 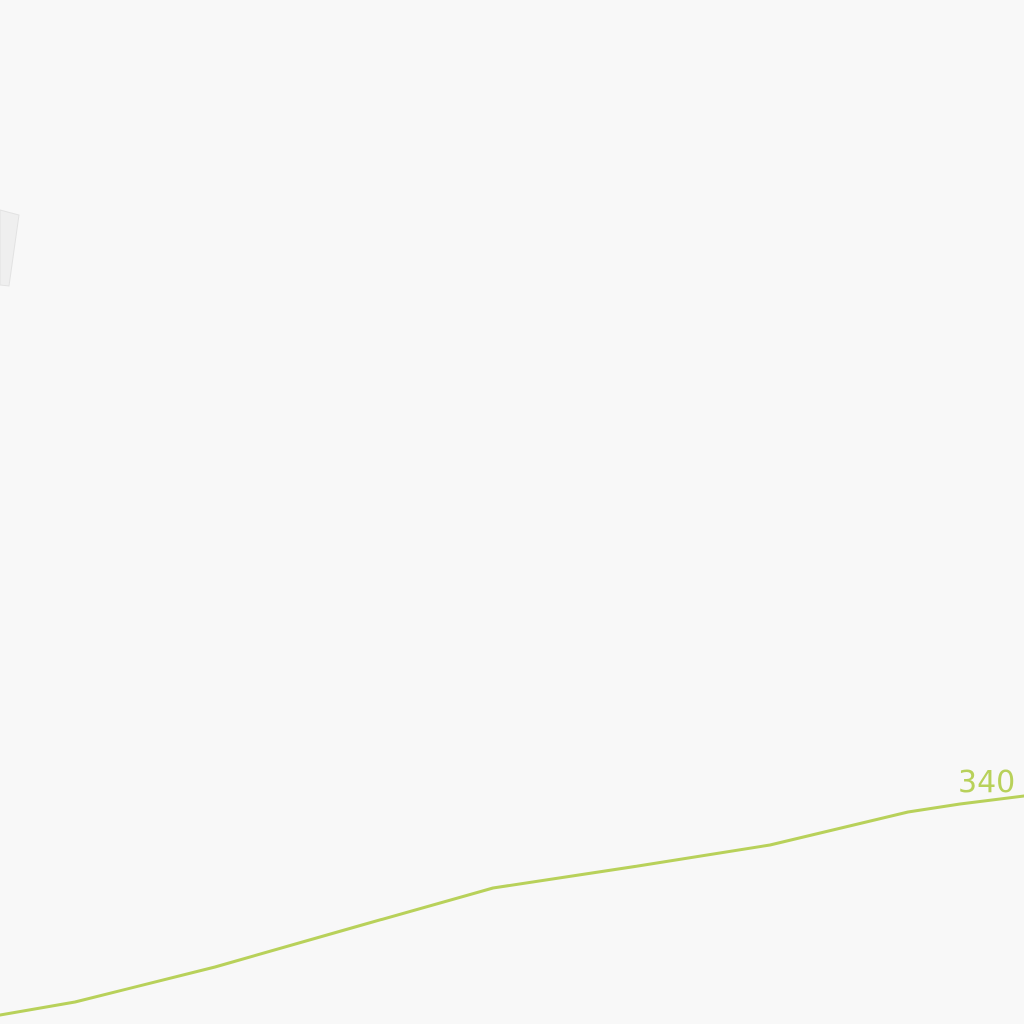 I want to click on building-footprint, so click(x=10, y=248).